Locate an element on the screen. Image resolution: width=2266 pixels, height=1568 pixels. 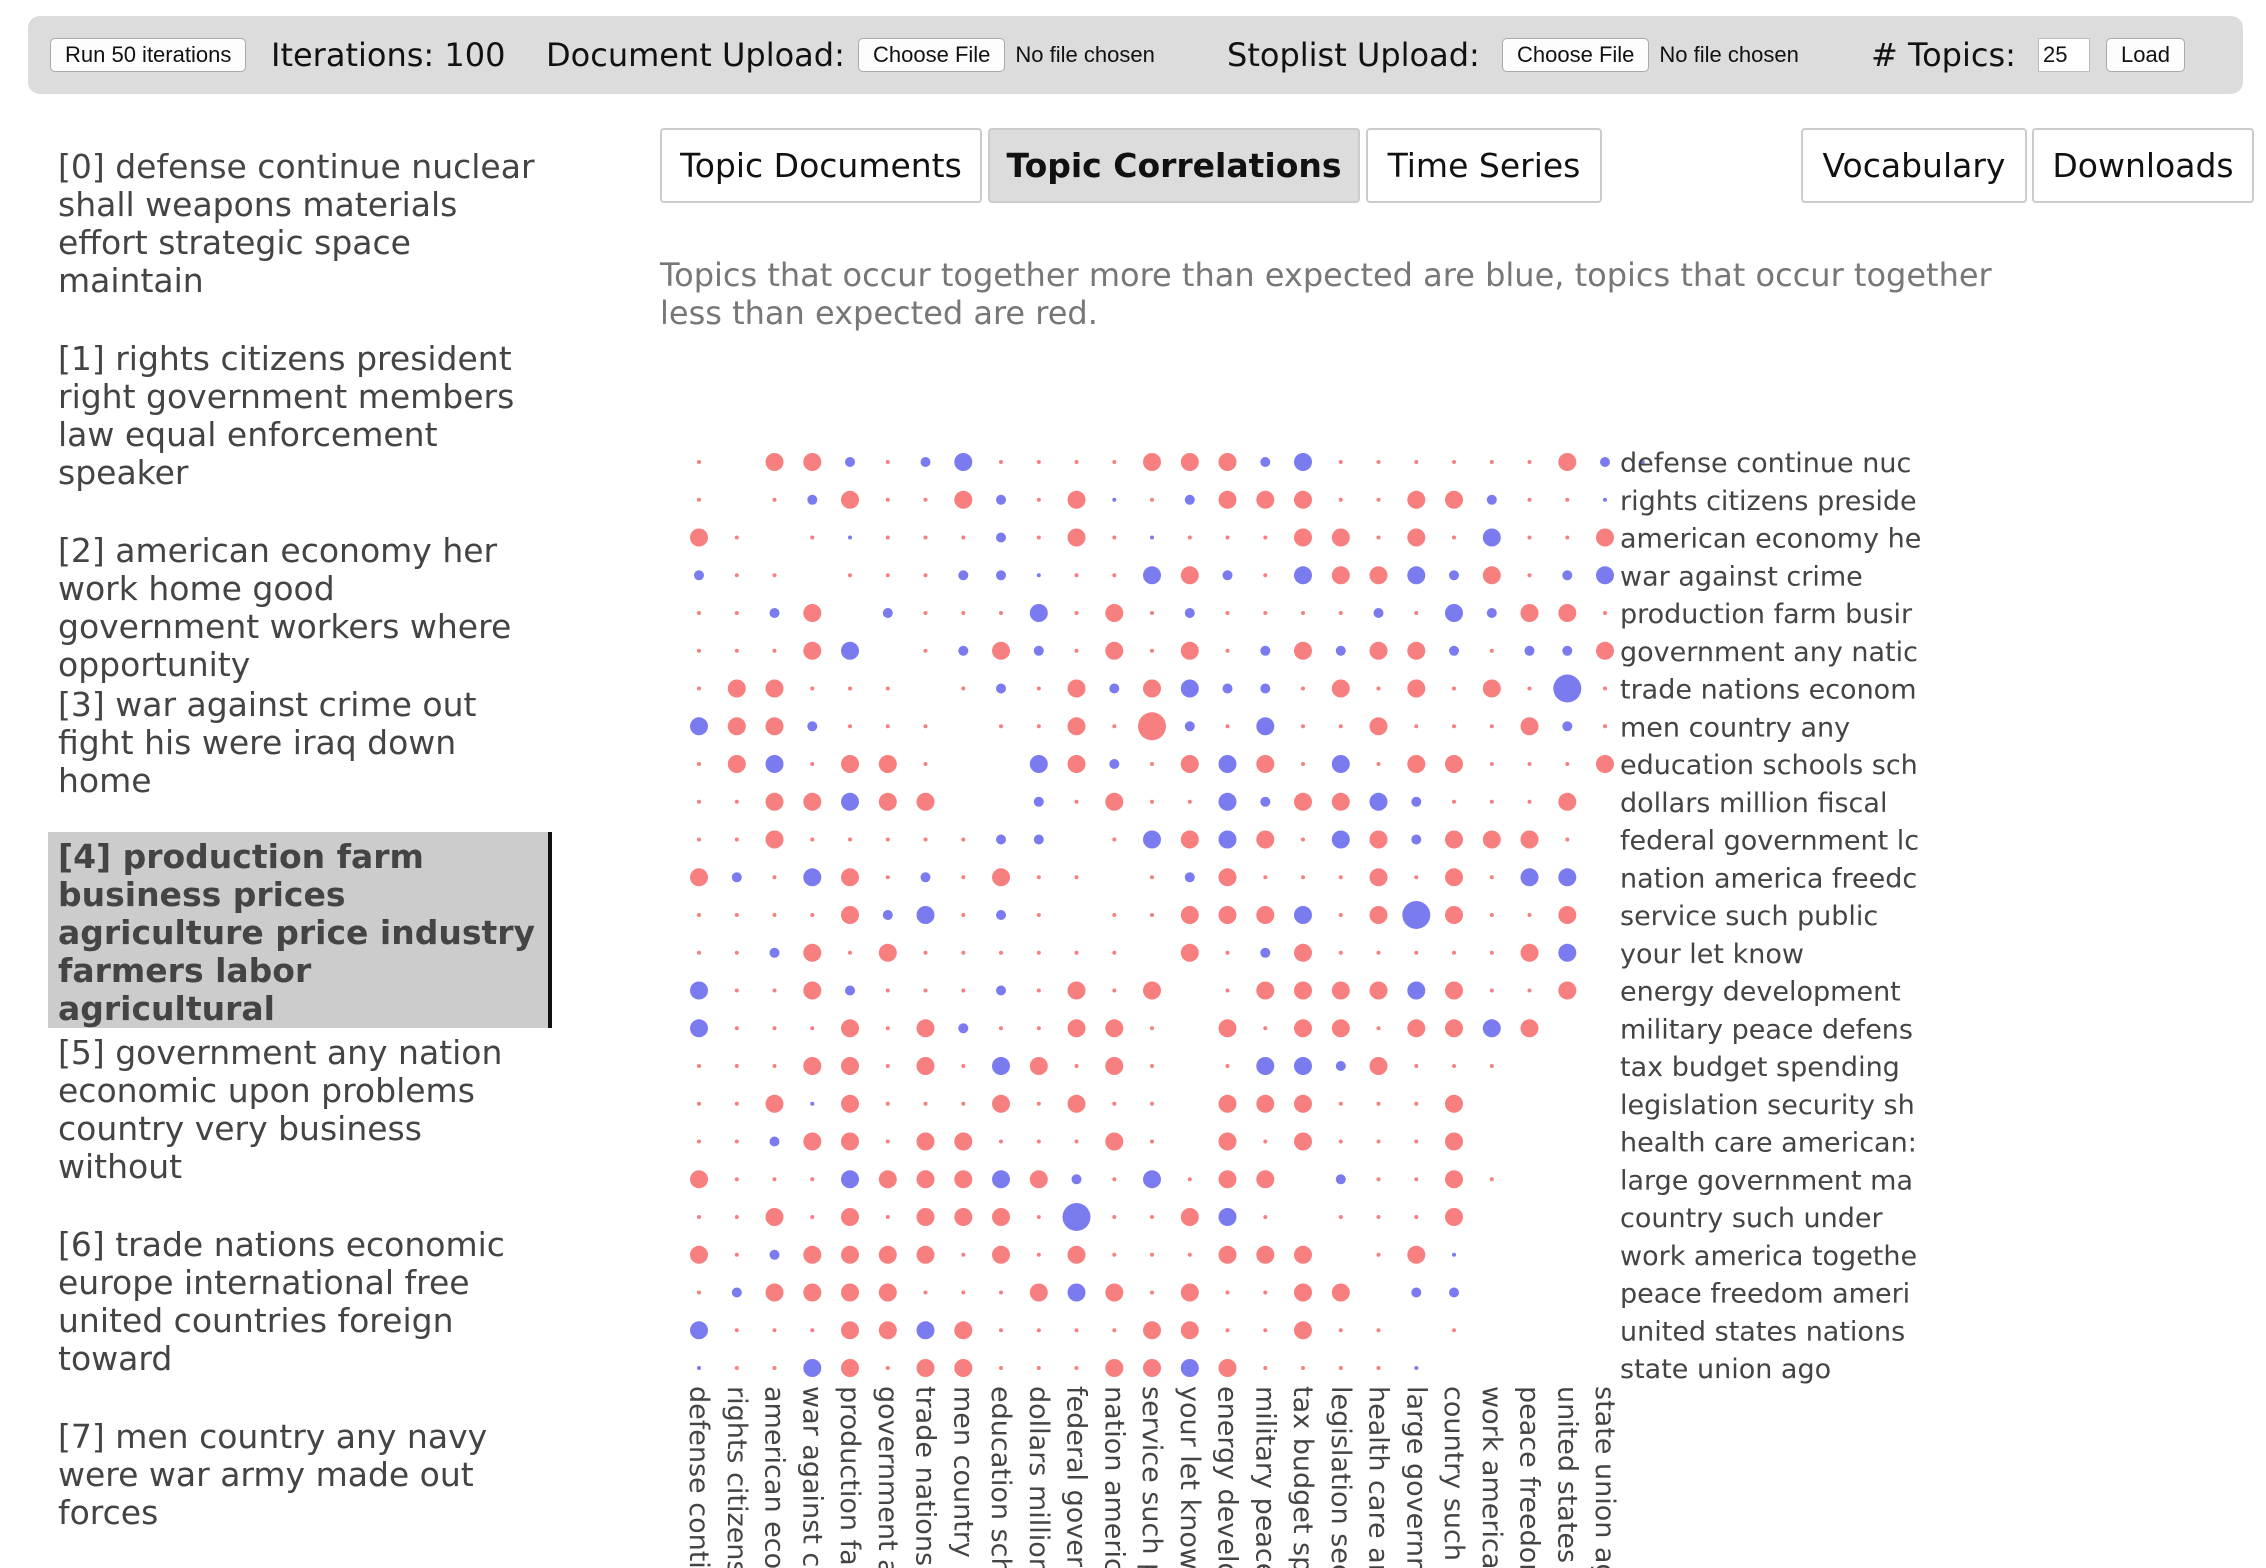
row-label: large government ma is located at coordinates (1766, 1180).